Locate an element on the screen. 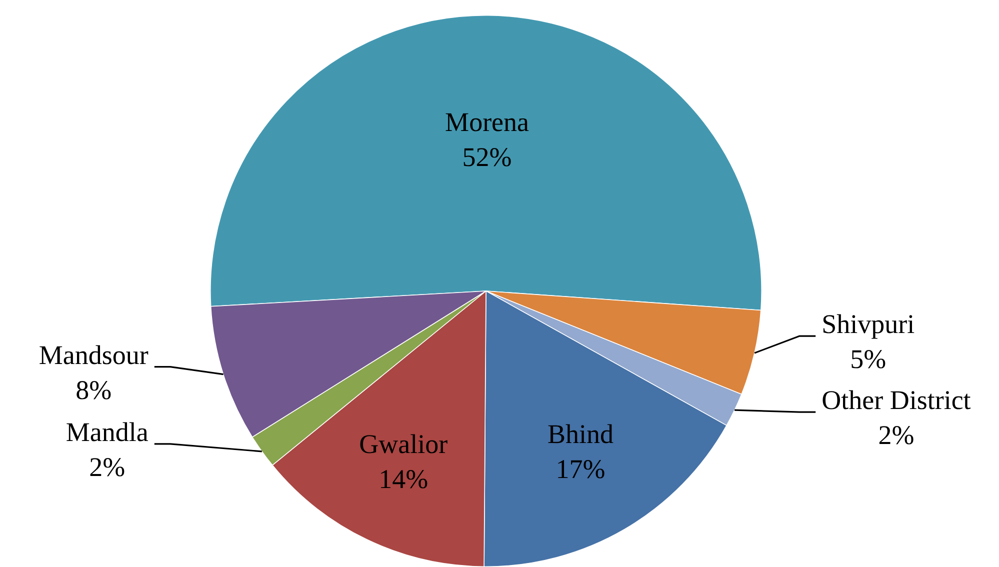 Image resolution: width=999 pixels, height=567 pixels. slice-label: Mandla is located at coordinates (107, 432).